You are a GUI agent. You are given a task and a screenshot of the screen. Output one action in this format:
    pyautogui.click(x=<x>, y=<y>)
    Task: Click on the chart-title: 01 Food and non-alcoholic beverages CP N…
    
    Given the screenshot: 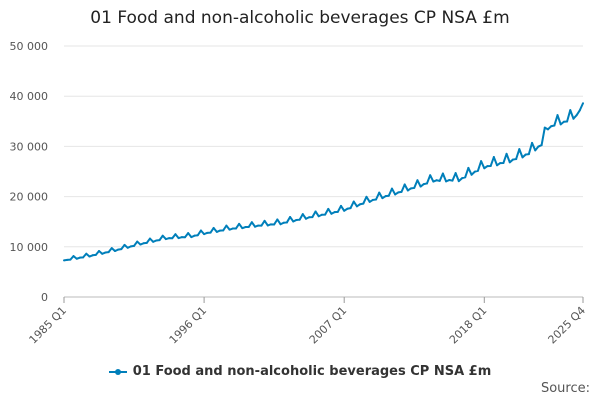 What is the action you would take?
    pyautogui.click(x=300, y=18)
    